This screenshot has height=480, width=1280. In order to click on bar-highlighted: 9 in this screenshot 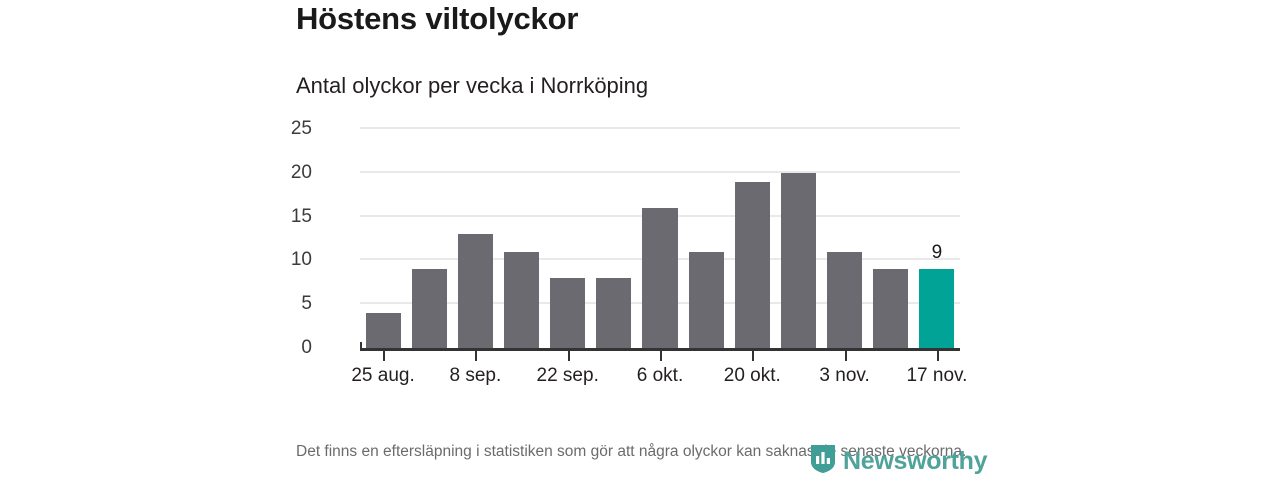, I will do `click(937, 295)`.